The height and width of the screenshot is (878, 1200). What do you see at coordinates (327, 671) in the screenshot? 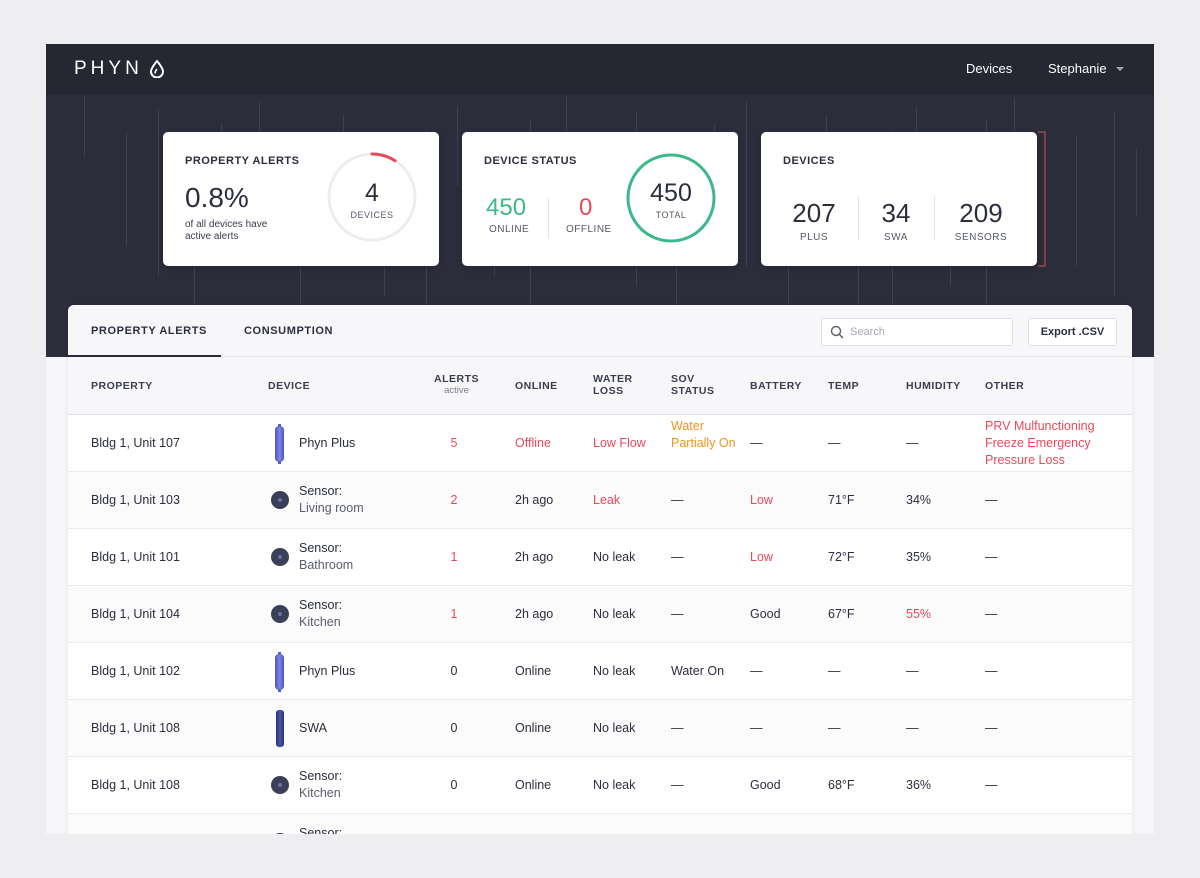
I see `device-name: Phyn Plus` at bounding box center [327, 671].